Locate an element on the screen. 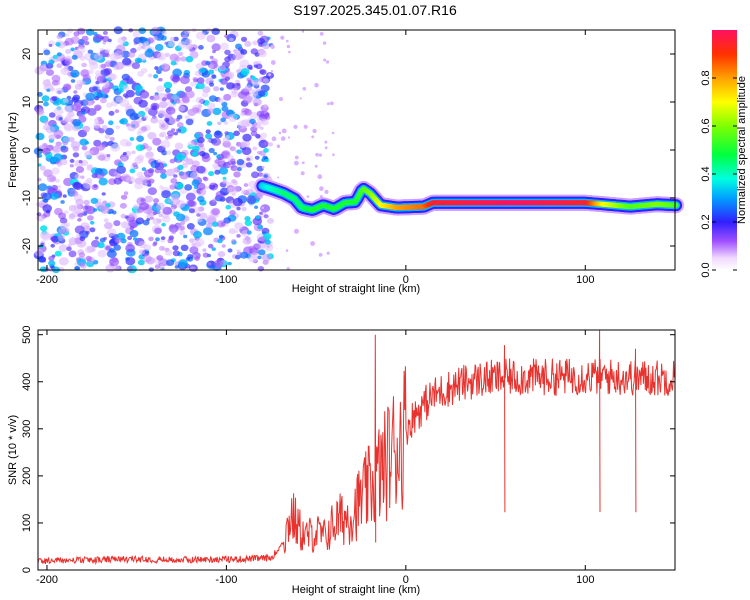 This screenshot has height=600, width=750. colorbar-tick-label: 0.0 is located at coordinates (706, 269).